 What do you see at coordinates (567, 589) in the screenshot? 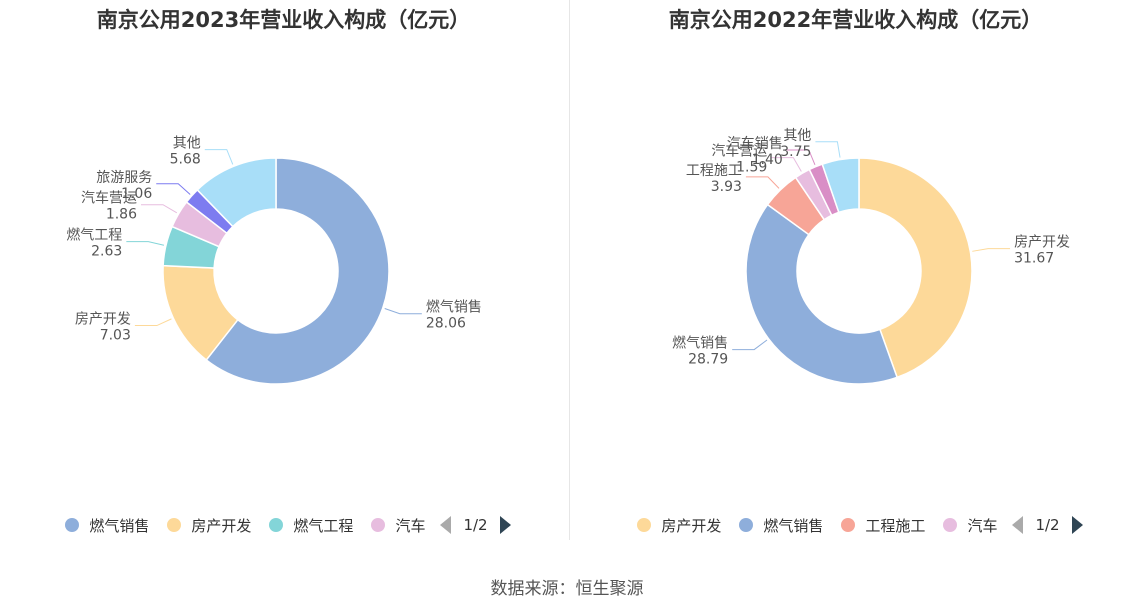
I see `data-source: 数据来源：恒生聚源` at bounding box center [567, 589].